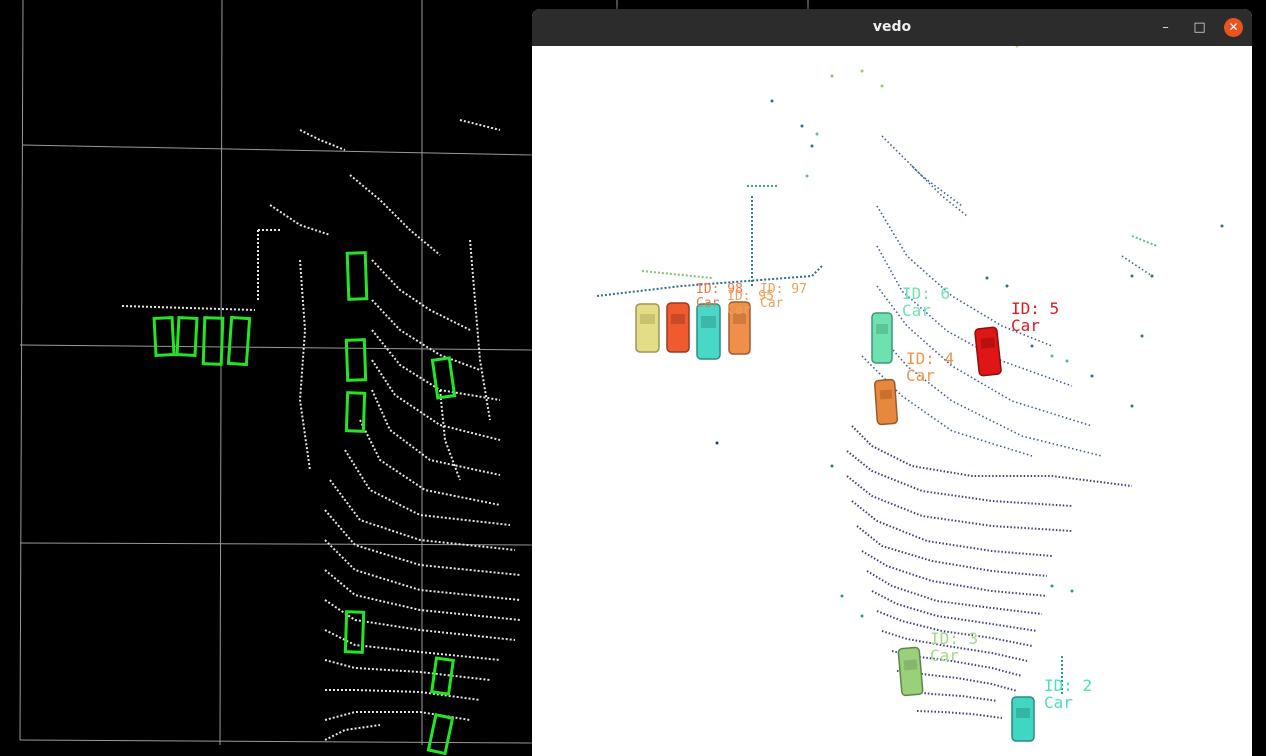 The width and height of the screenshot is (1266, 756). Describe the element at coordinates (783, 289) in the screenshot. I see `label-id-text: ID: 97` at that location.